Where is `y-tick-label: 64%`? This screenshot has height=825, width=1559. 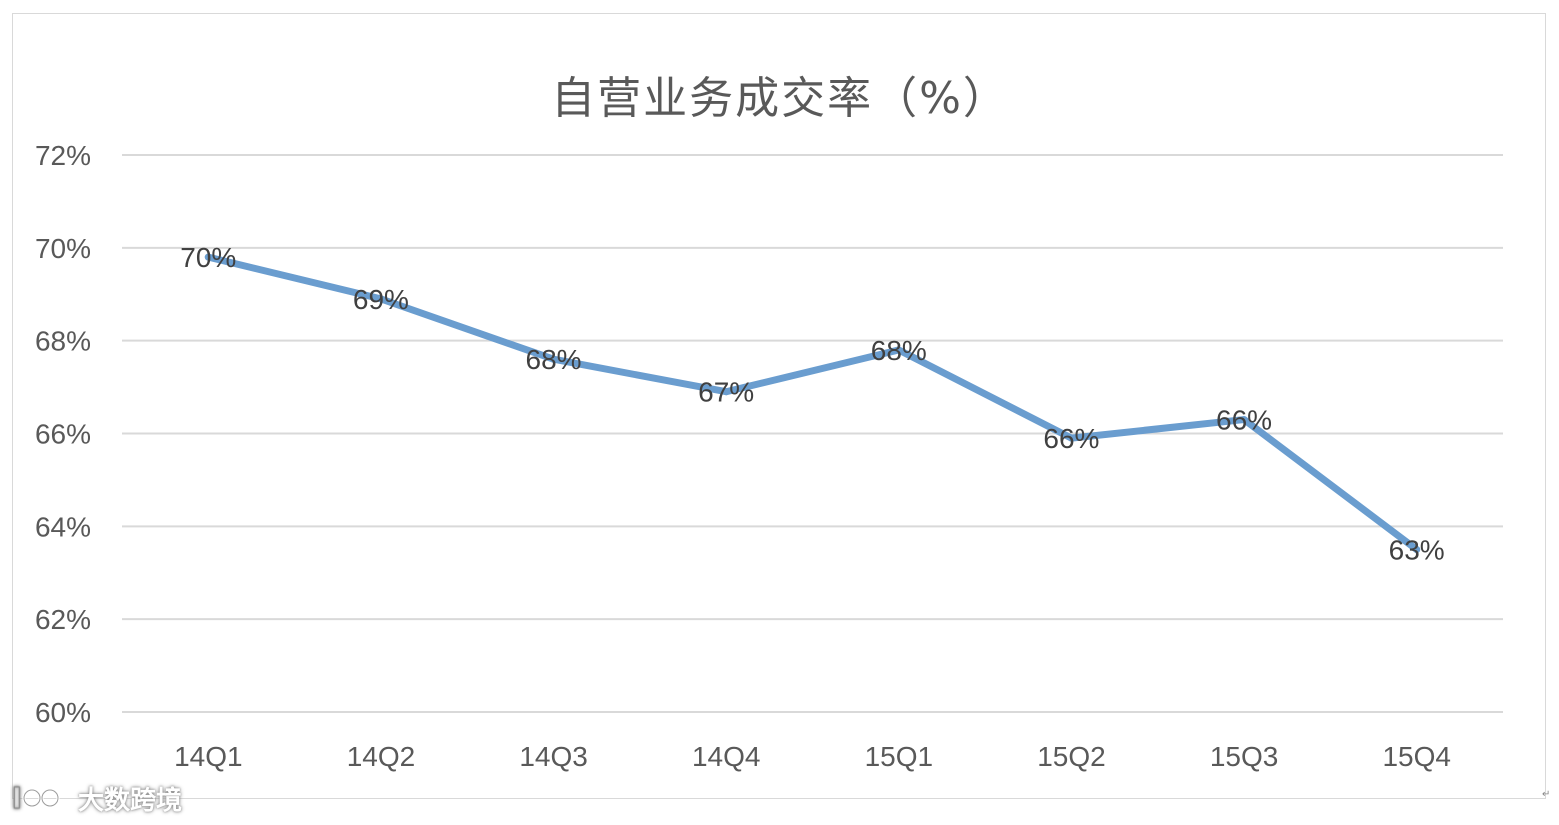
y-tick-label: 64% is located at coordinates (63, 526).